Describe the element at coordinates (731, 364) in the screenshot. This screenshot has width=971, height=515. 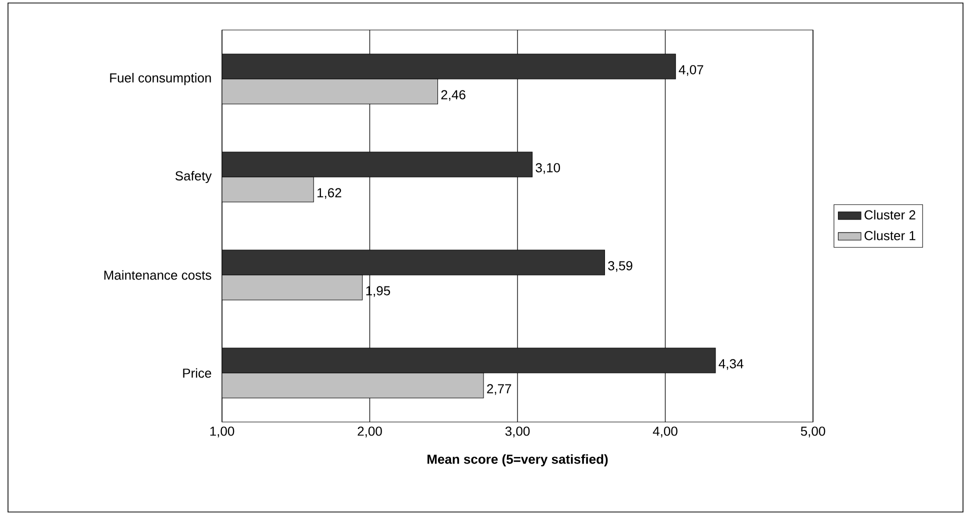
I see `data-label: 4,34` at that location.